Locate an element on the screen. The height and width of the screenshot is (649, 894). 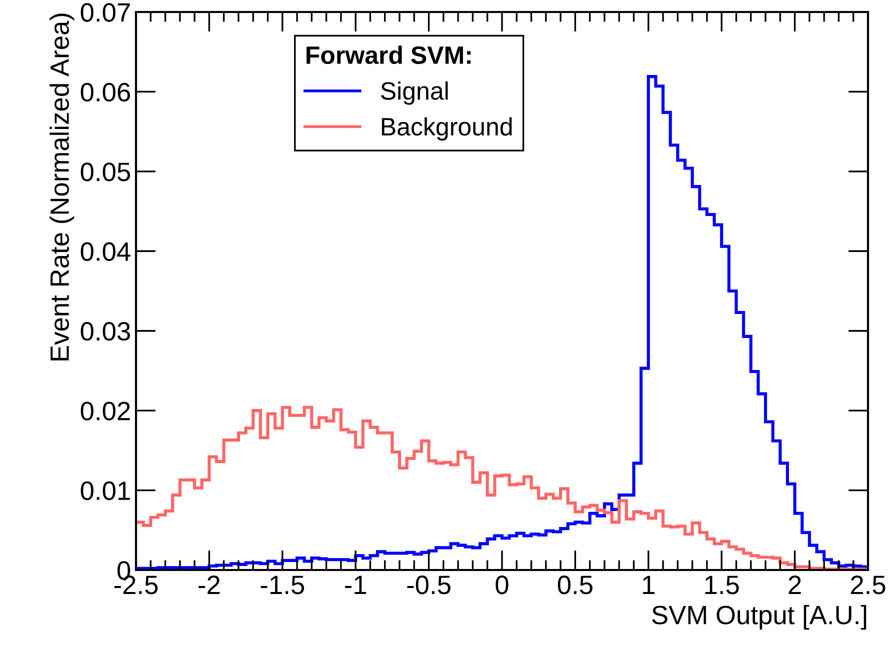
x-axis-title: SVM Output [A.U.] is located at coordinates (759, 617).